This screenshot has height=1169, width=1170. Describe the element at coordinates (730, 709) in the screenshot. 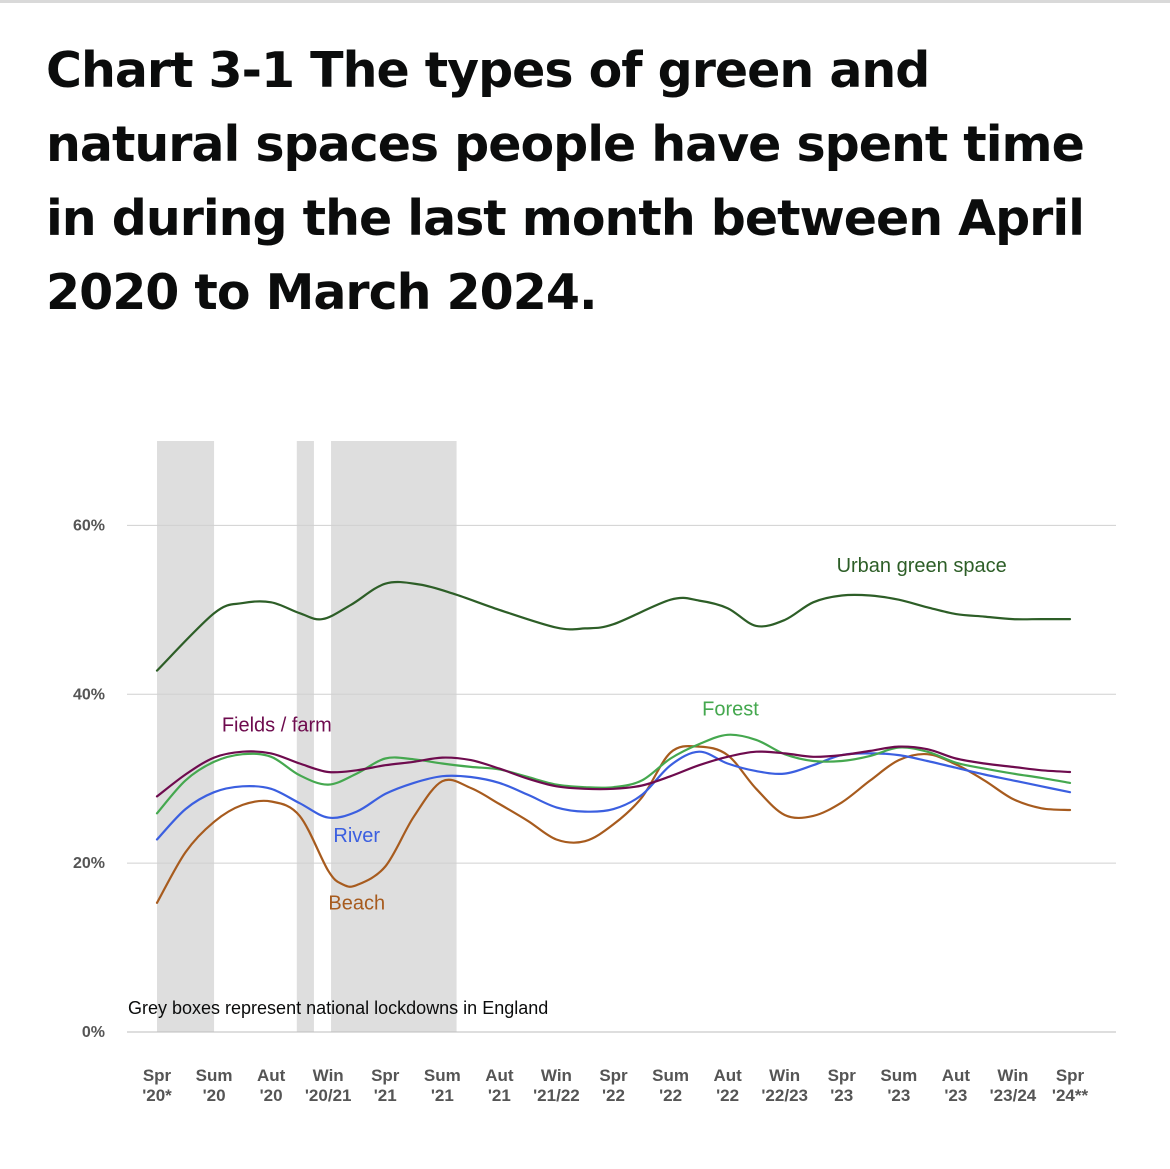

I see `series-label-forest: Forest` at that location.